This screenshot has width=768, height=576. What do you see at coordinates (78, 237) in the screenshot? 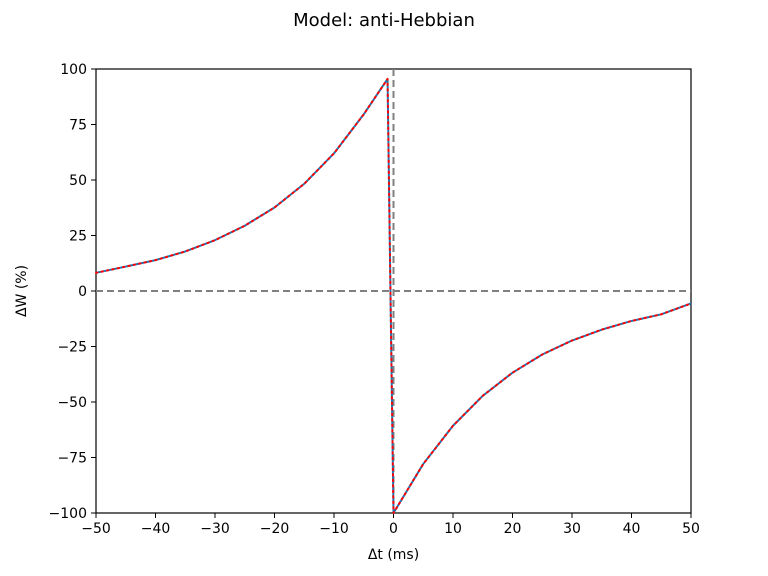
I see `y-tick-label: 25` at bounding box center [78, 237].